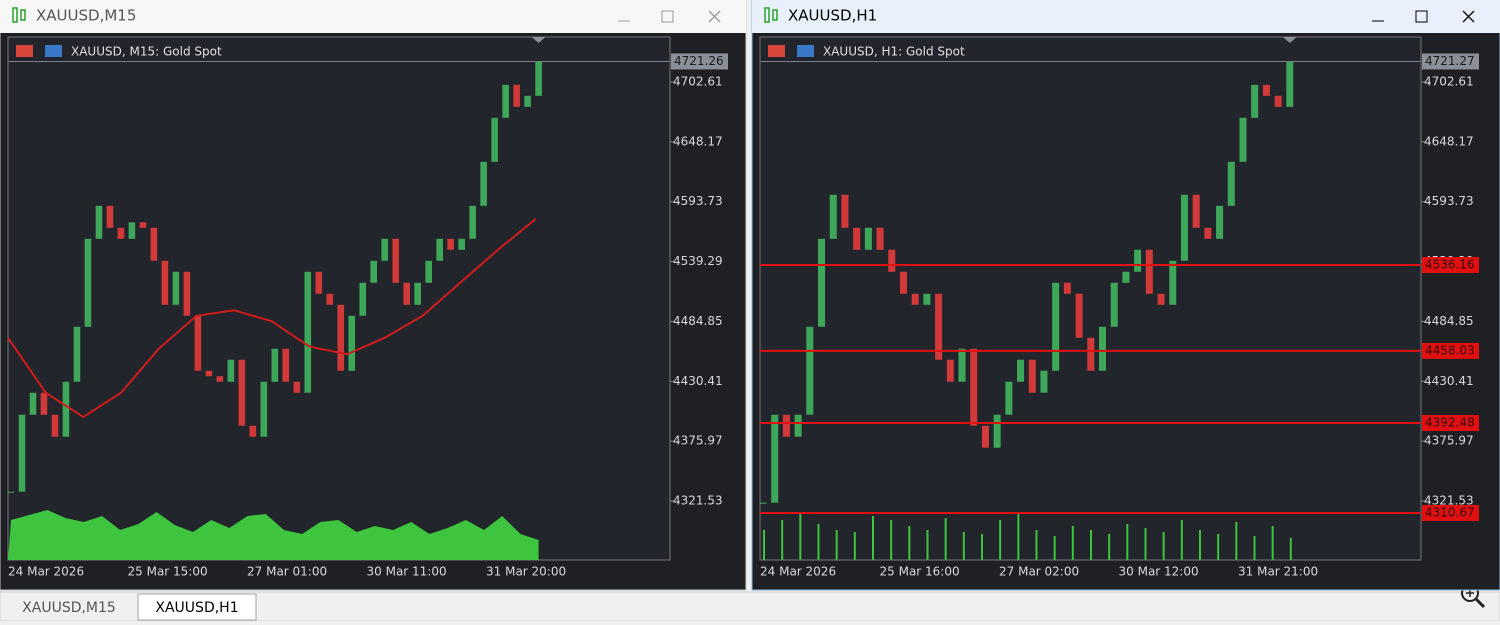  Describe the element at coordinates (698, 441) in the screenshot. I see `y-tick-label: 4375.97` at that location.